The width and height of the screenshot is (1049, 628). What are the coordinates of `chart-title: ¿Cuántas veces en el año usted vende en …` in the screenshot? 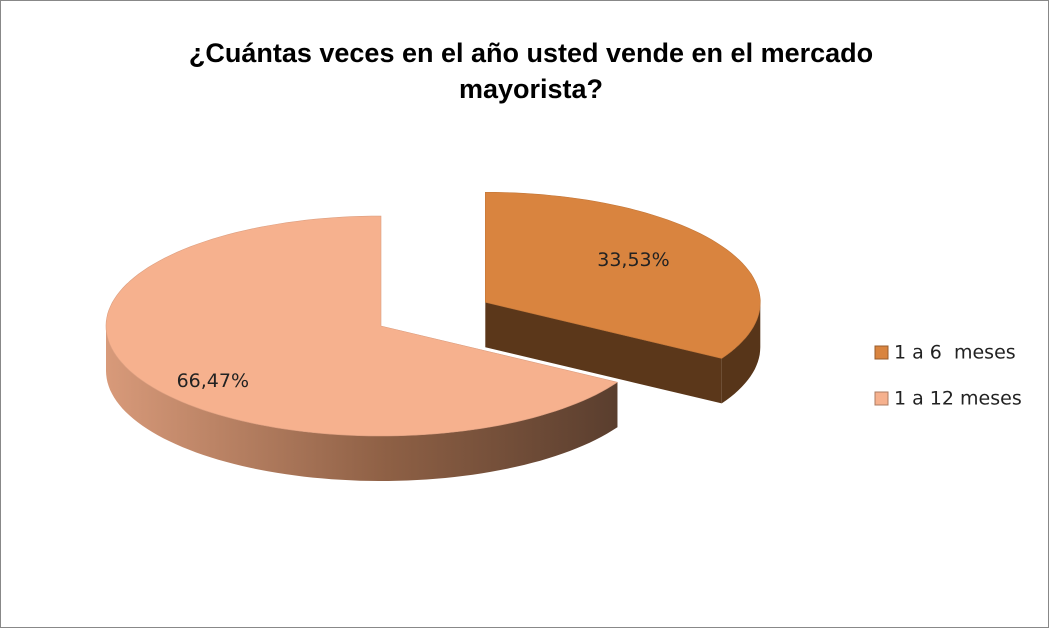 It's located at (531, 71).